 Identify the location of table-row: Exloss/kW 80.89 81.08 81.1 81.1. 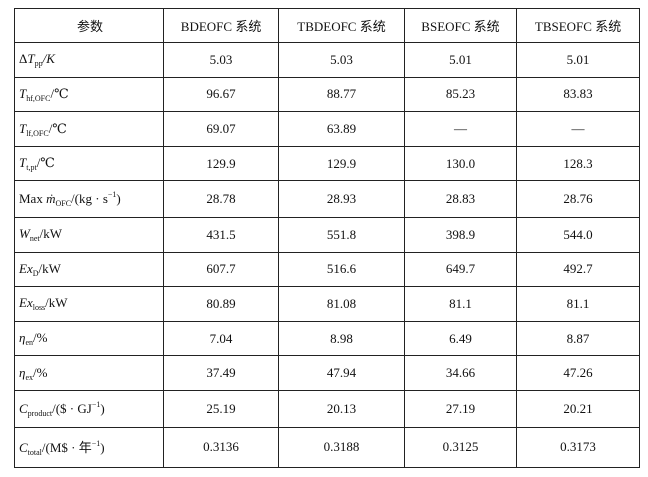
(327, 304).